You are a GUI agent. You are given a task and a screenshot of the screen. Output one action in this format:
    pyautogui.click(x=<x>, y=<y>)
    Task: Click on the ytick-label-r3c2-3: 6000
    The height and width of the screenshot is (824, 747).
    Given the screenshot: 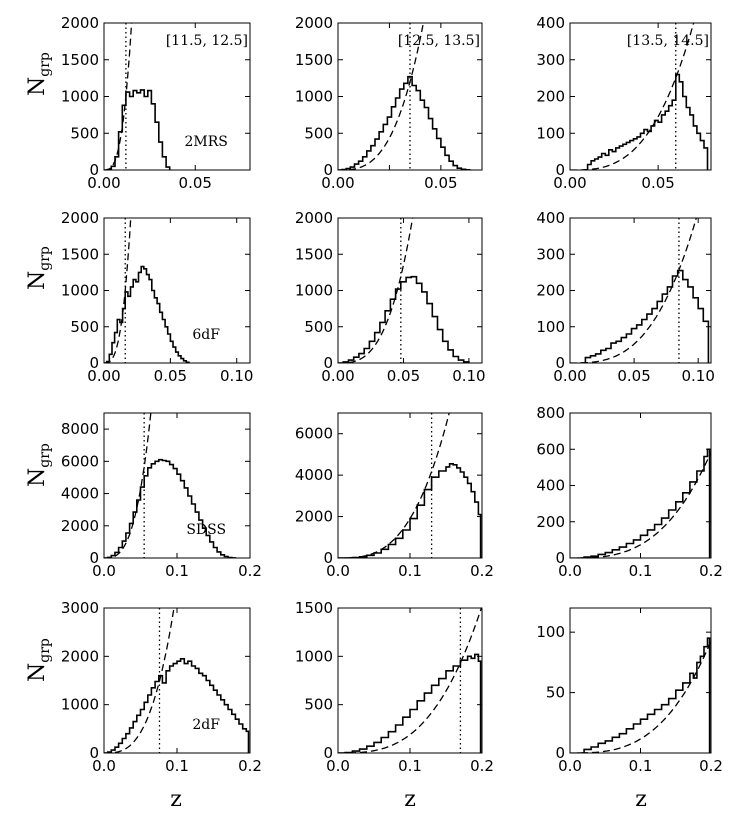 What is the action you would take?
    pyautogui.click(x=314, y=434)
    